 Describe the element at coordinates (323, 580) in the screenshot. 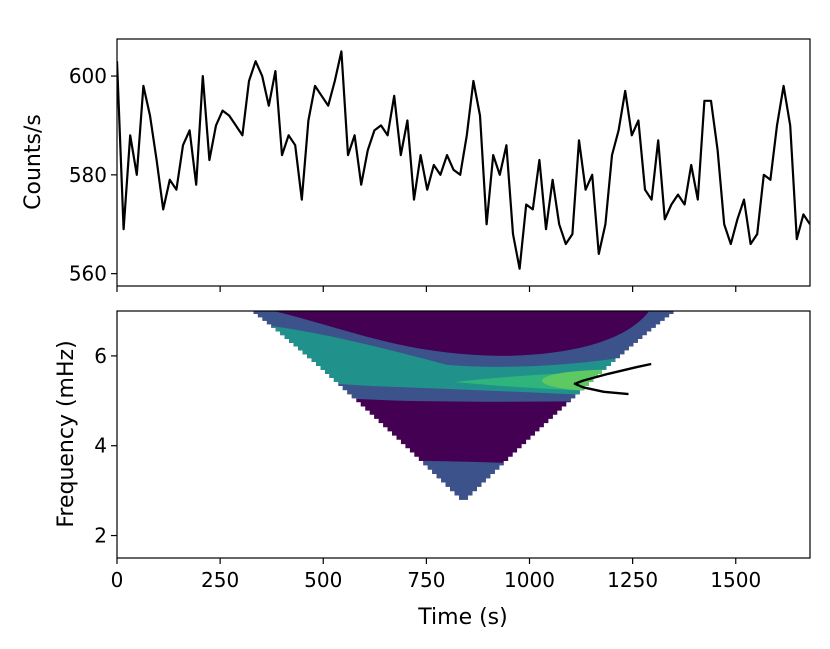

I see `wavelet-xtick-label: 500` at that location.